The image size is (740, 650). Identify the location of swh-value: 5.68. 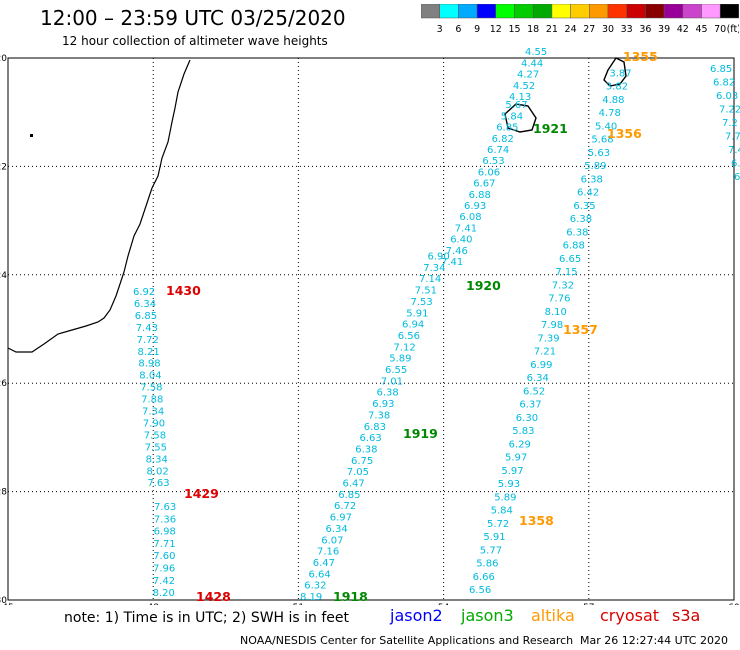
(602, 140).